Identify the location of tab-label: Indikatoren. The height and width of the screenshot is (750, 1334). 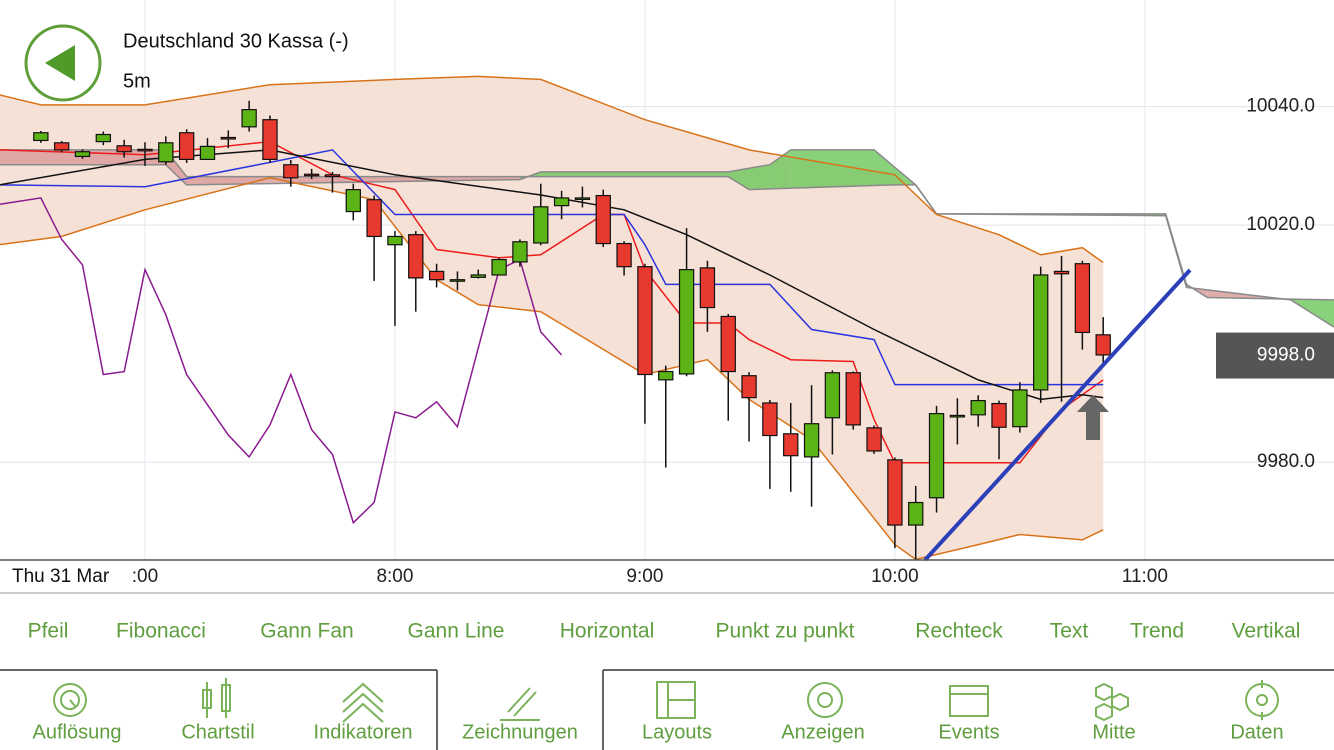
(363, 732).